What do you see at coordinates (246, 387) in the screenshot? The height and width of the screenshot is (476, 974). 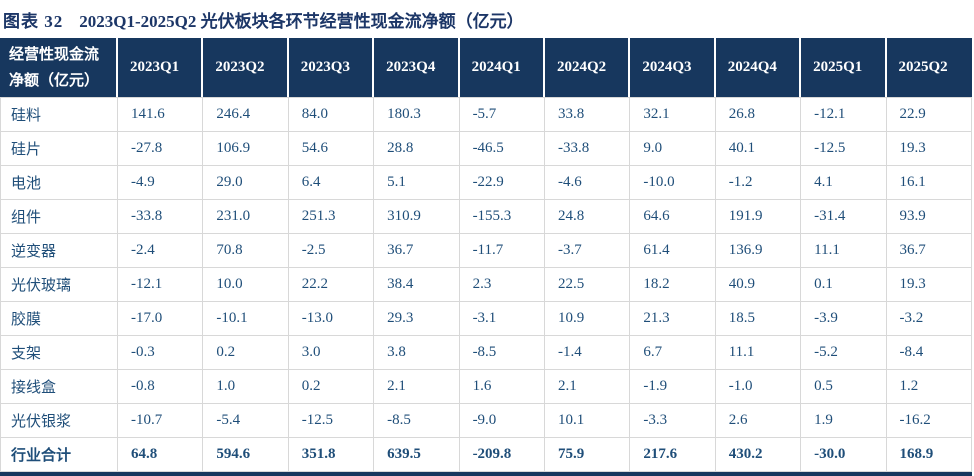 I see `value-cell: 1.0` at bounding box center [246, 387].